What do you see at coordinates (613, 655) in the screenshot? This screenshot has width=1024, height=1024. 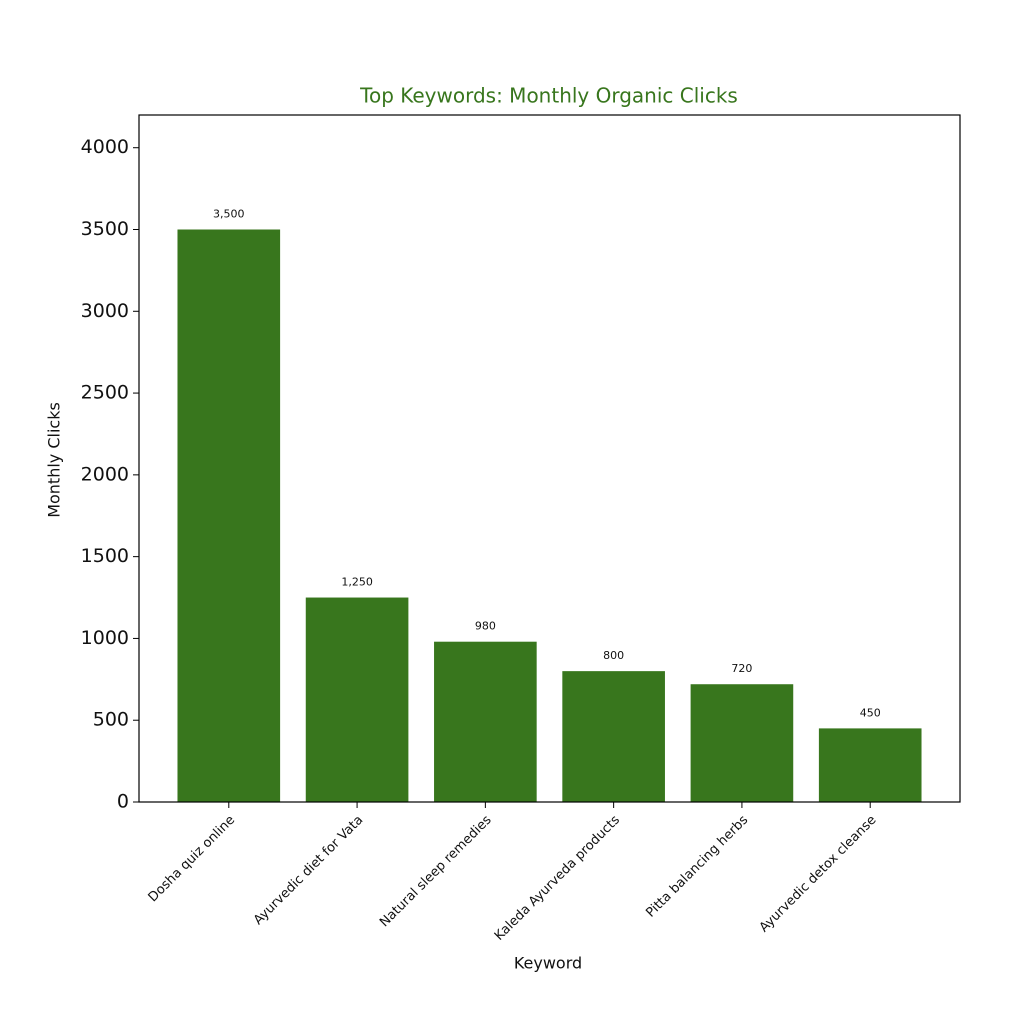 I see `value-label: 800` at bounding box center [613, 655].